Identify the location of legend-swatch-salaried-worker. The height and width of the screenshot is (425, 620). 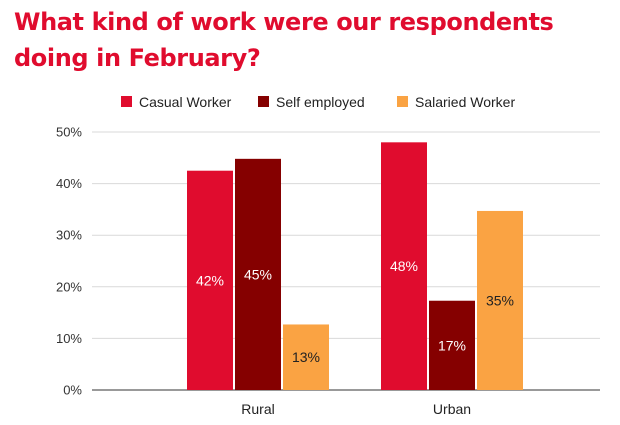
(402, 101).